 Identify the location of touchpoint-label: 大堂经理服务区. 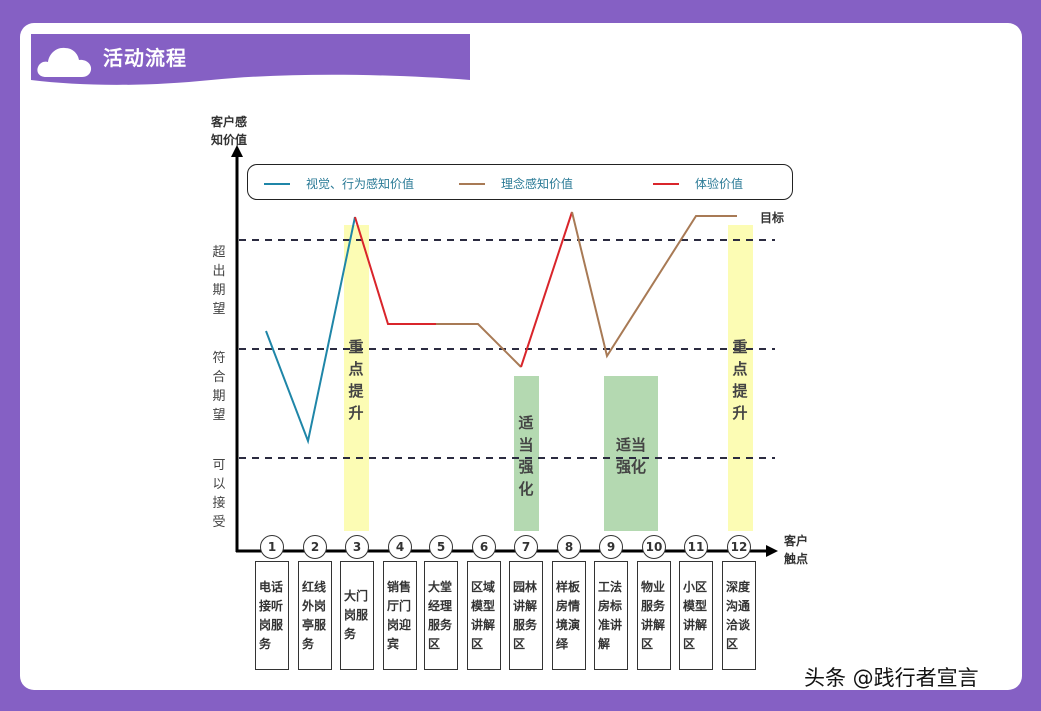
(440, 615).